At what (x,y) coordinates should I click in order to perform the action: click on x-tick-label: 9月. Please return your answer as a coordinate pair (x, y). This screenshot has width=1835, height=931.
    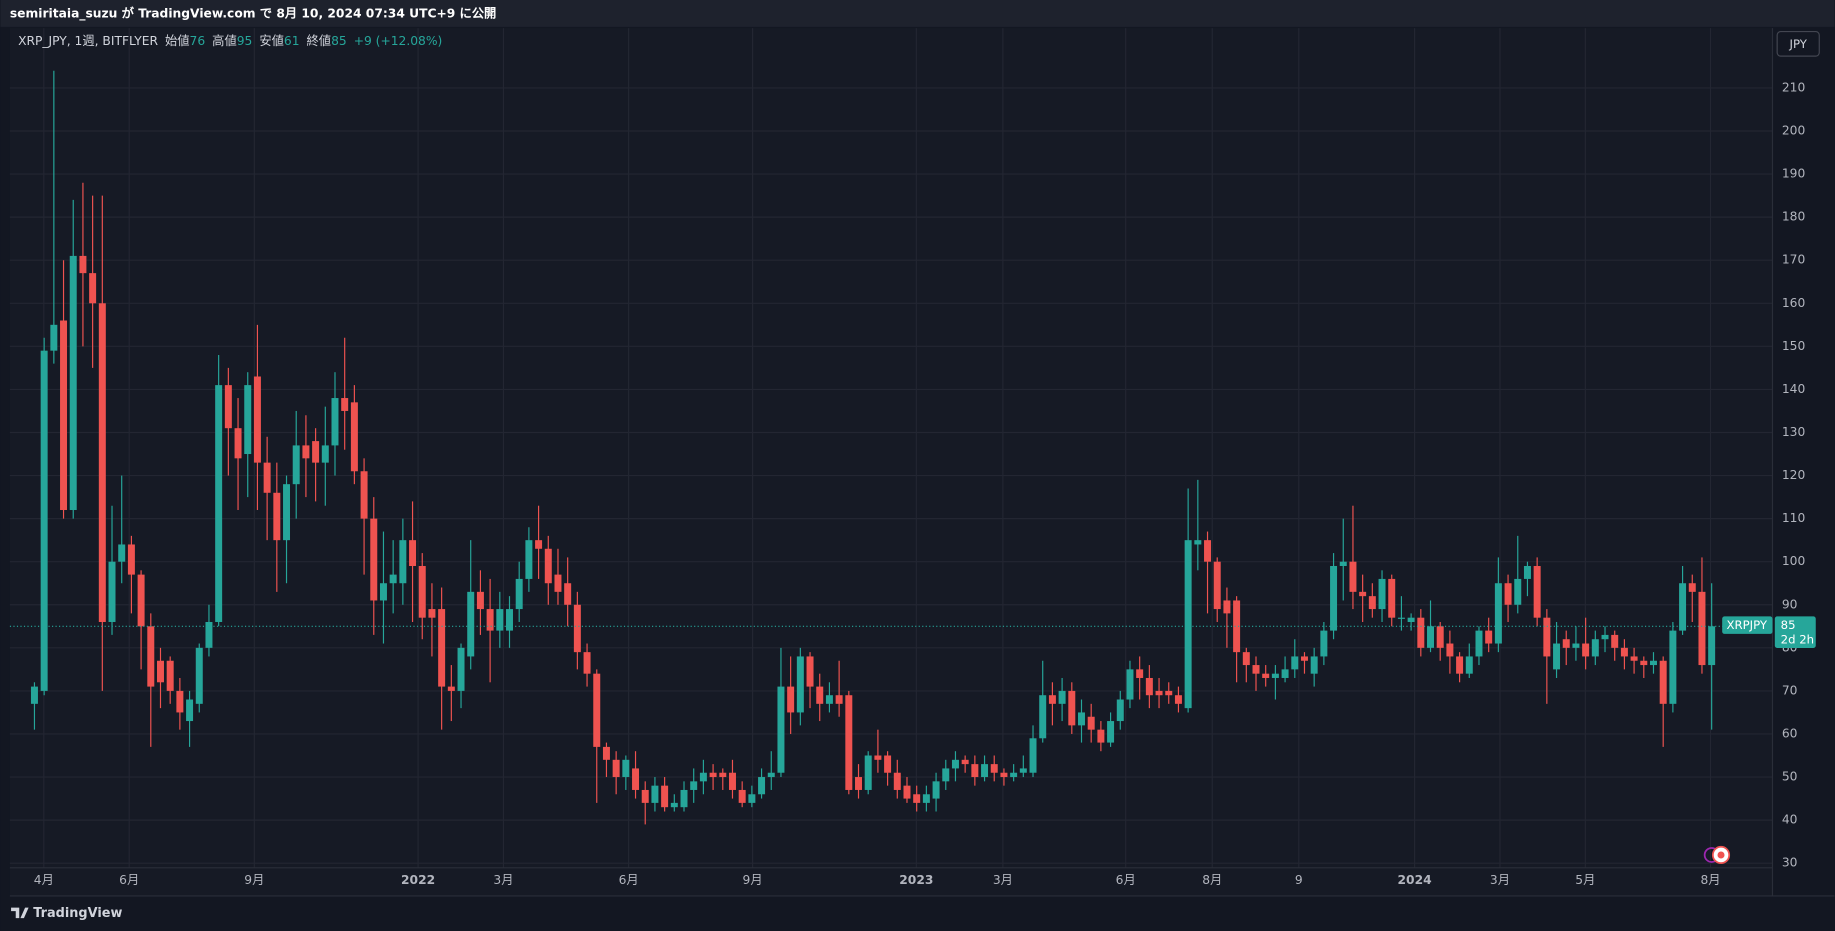
    Looking at the image, I should click on (753, 880).